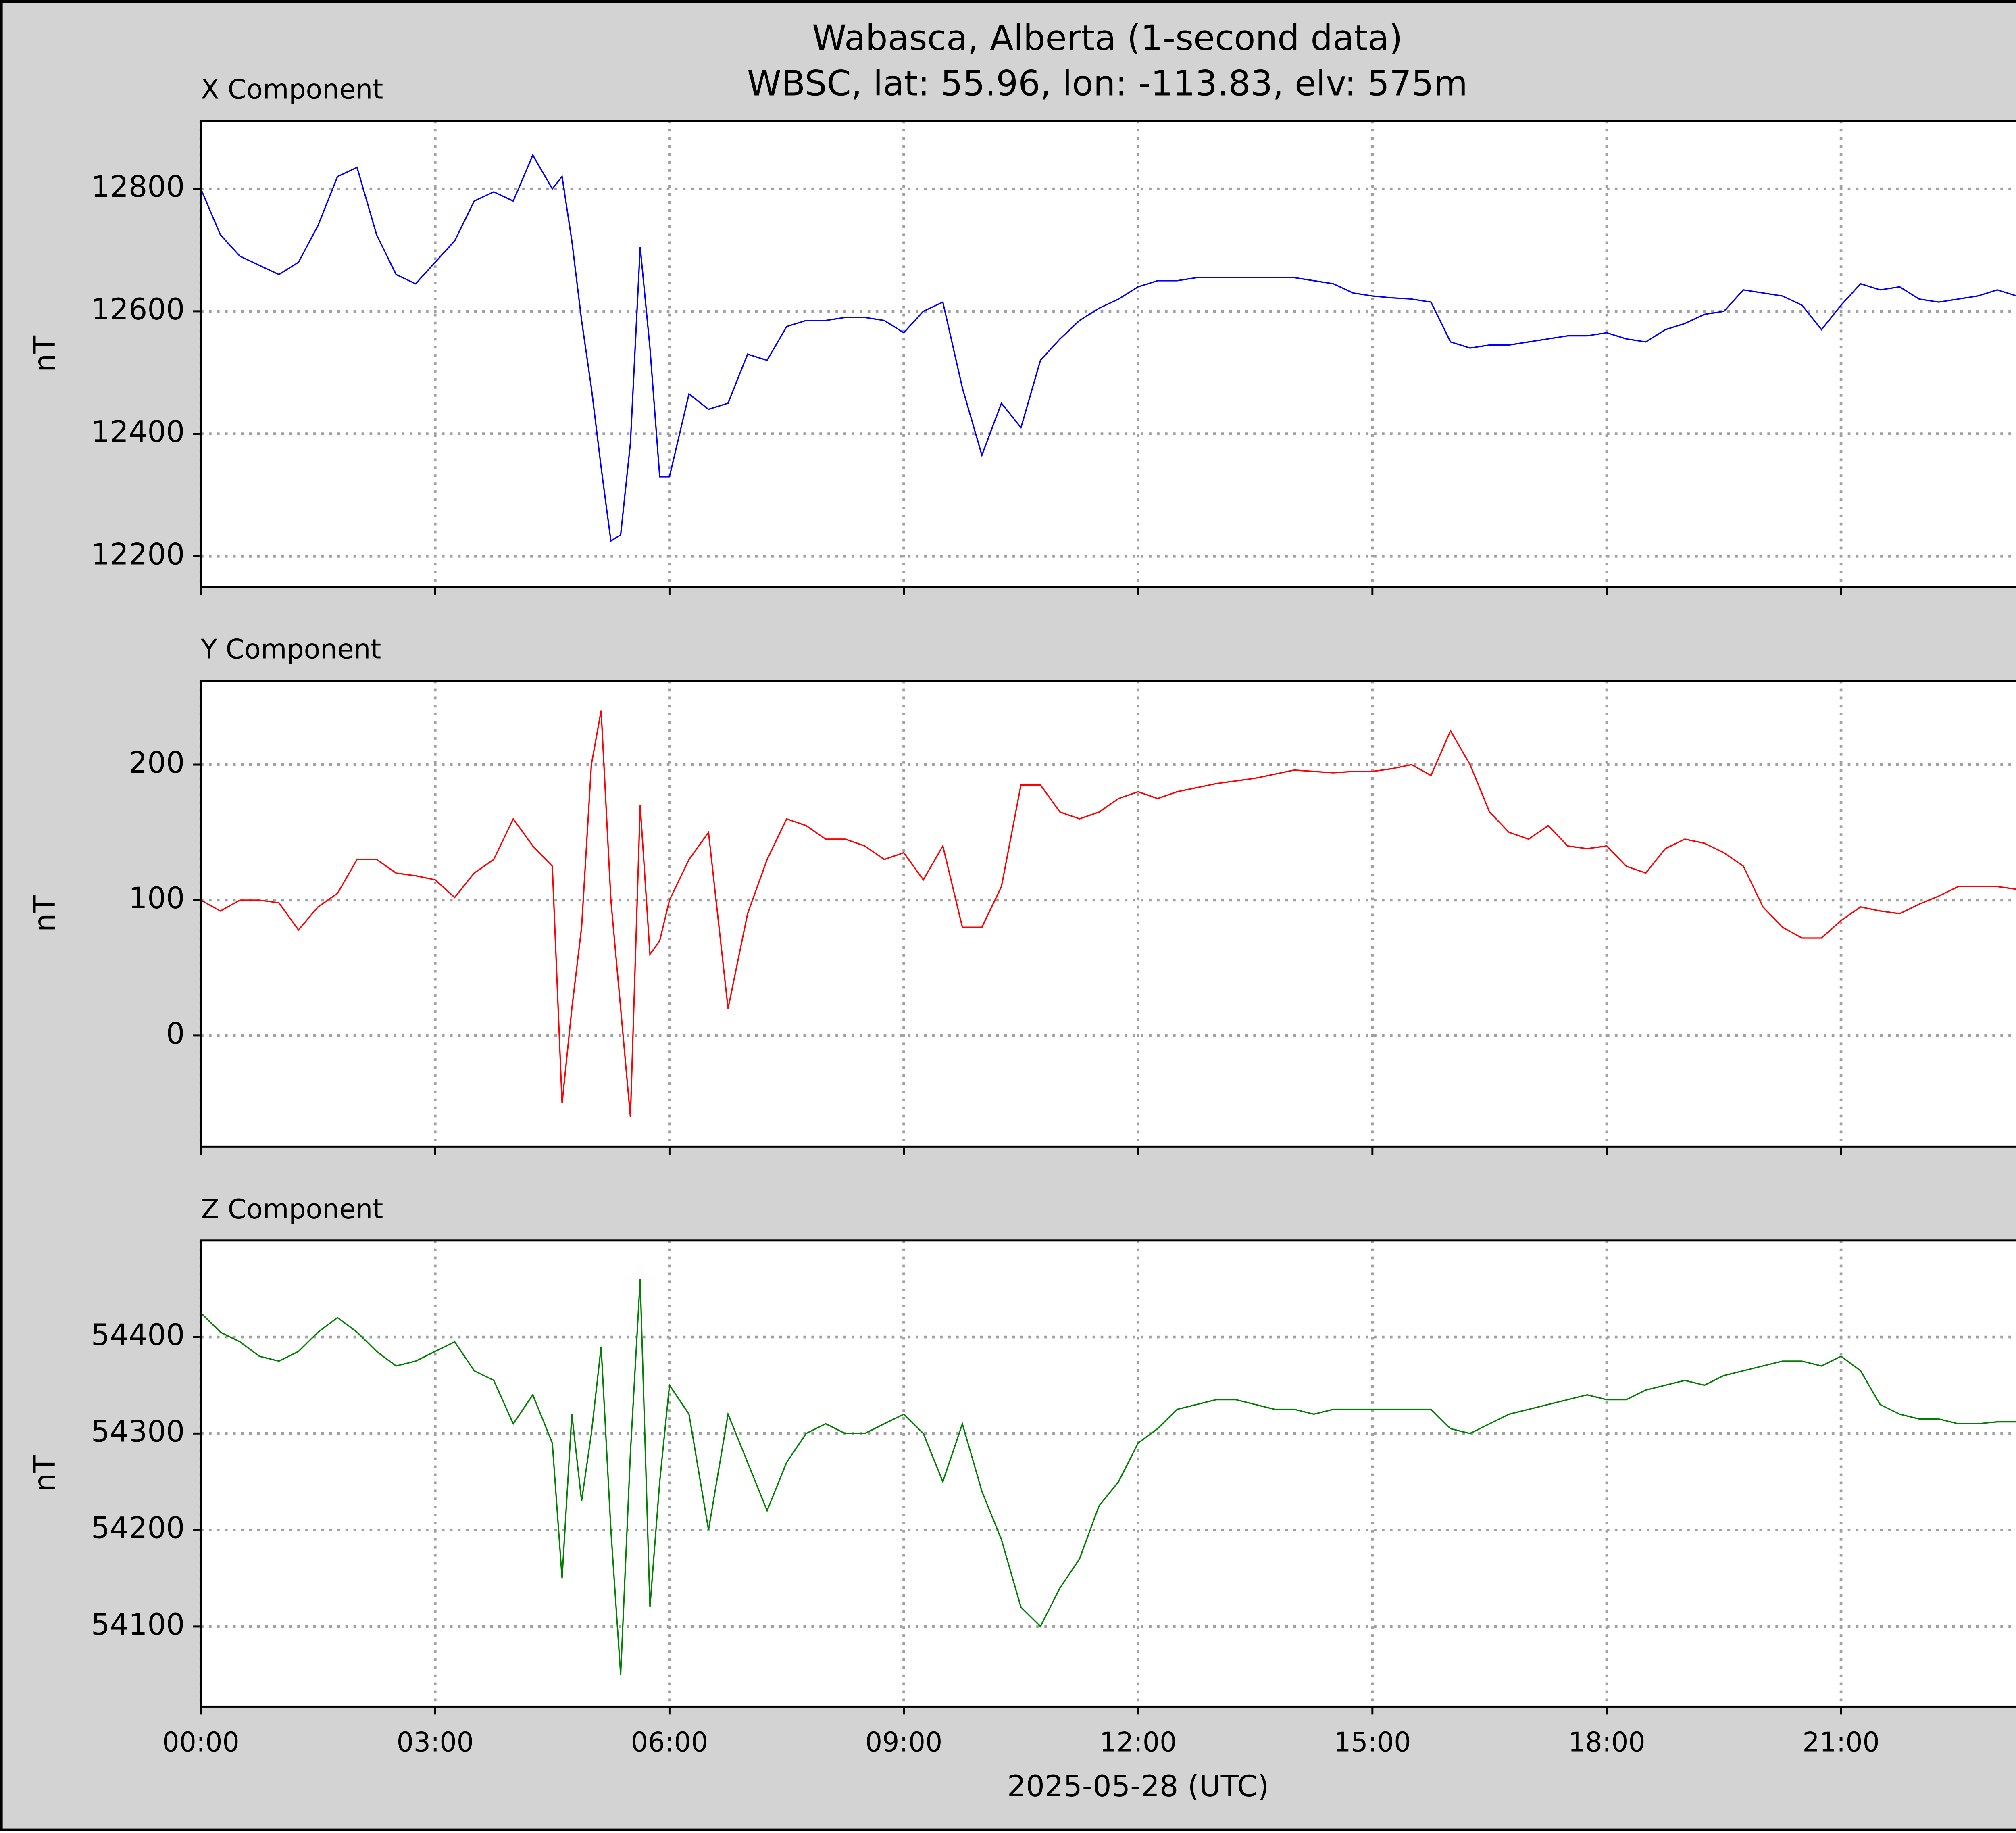  What do you see at coordinates (138, 1335) in the screenshot?
I see `y-tick-label: 54400` at bounding box center [138, 1335].